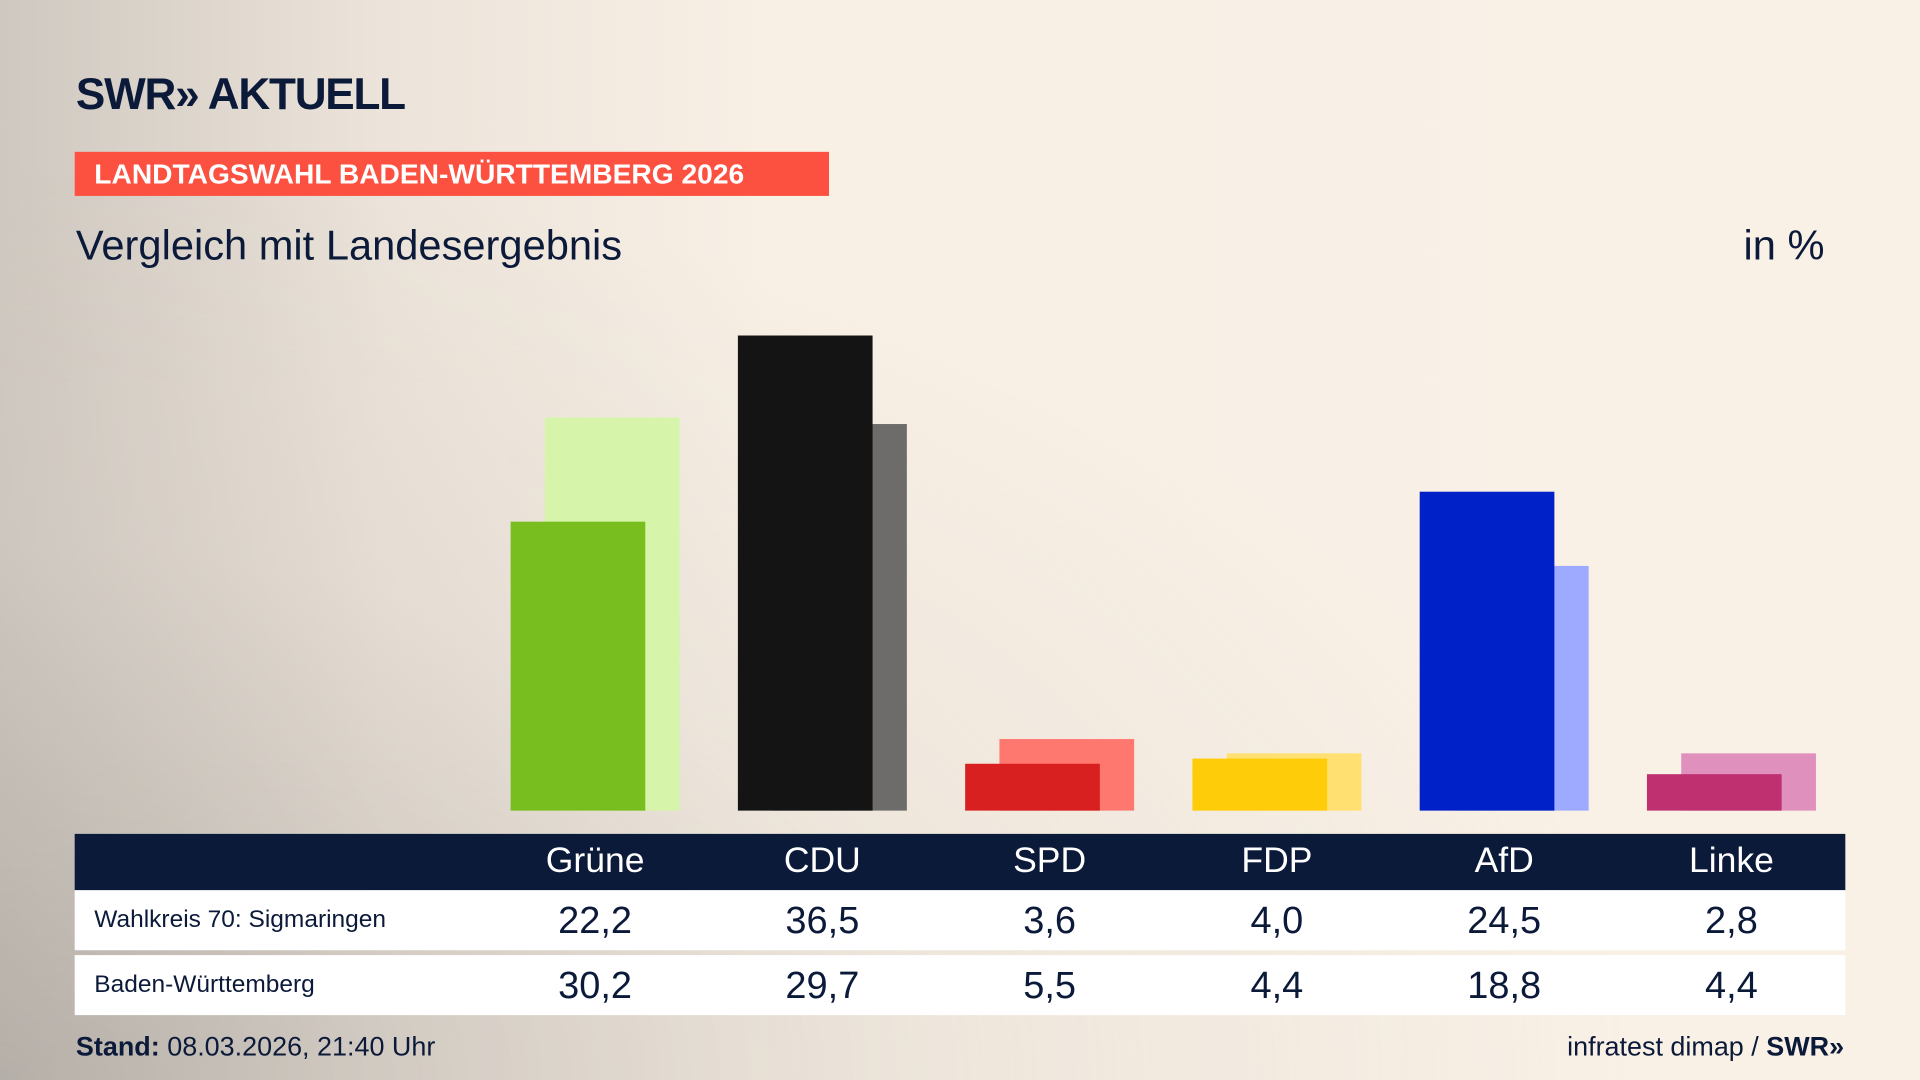  I want to click on category-label: SPD, so click(1050, 861).